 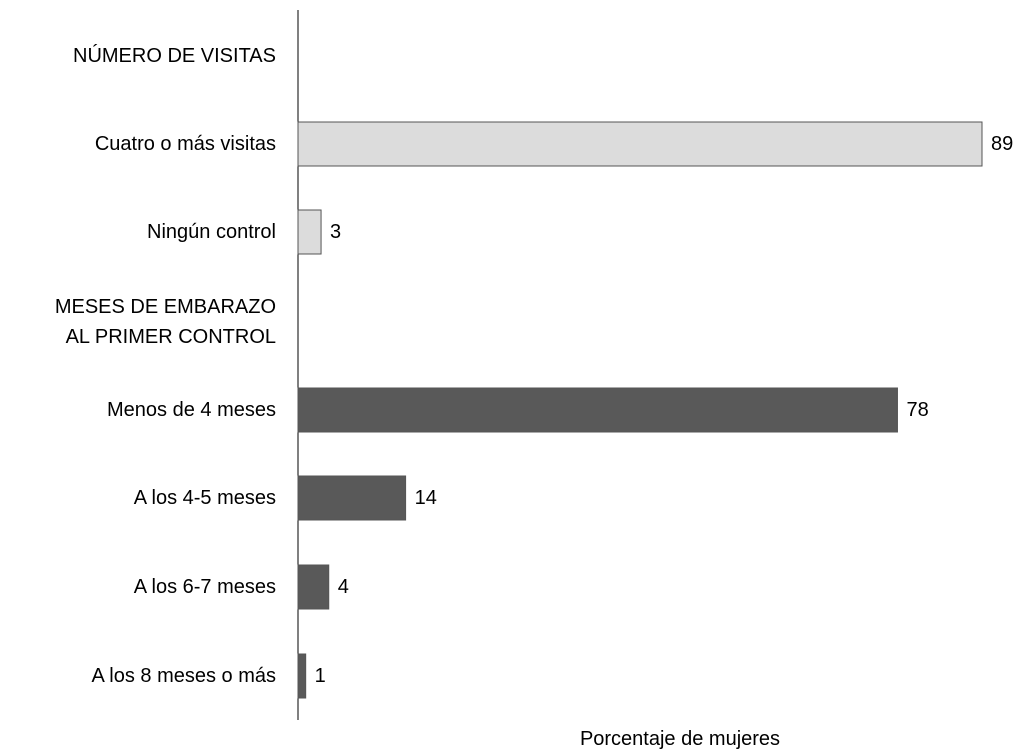 What do you see at coordinates (205, 587) in the screenshot?
I see `category-label: A los 6-7 meses` at bounding box center [205, 587].